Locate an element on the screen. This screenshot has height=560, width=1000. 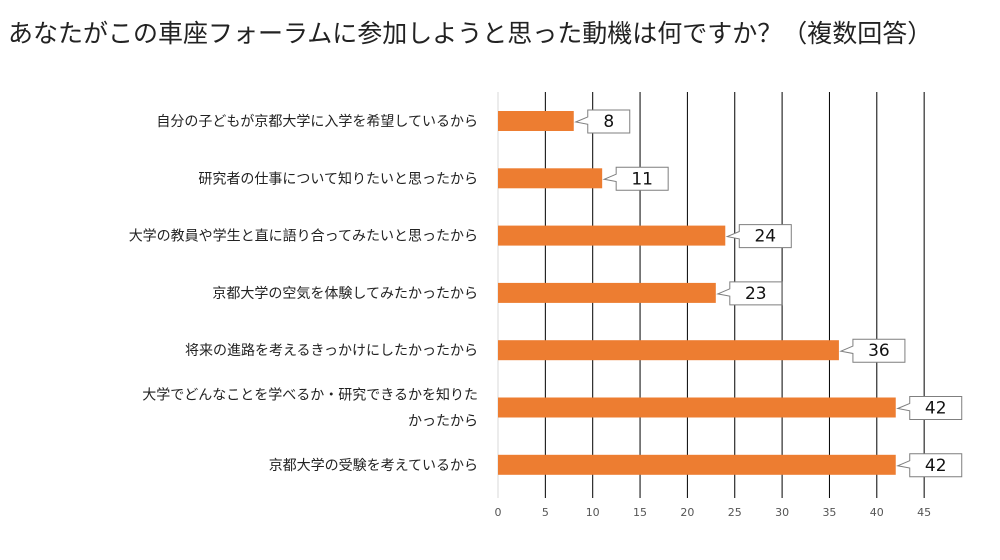
data-label-text-4: 36 is located at coordinates (879, 351).